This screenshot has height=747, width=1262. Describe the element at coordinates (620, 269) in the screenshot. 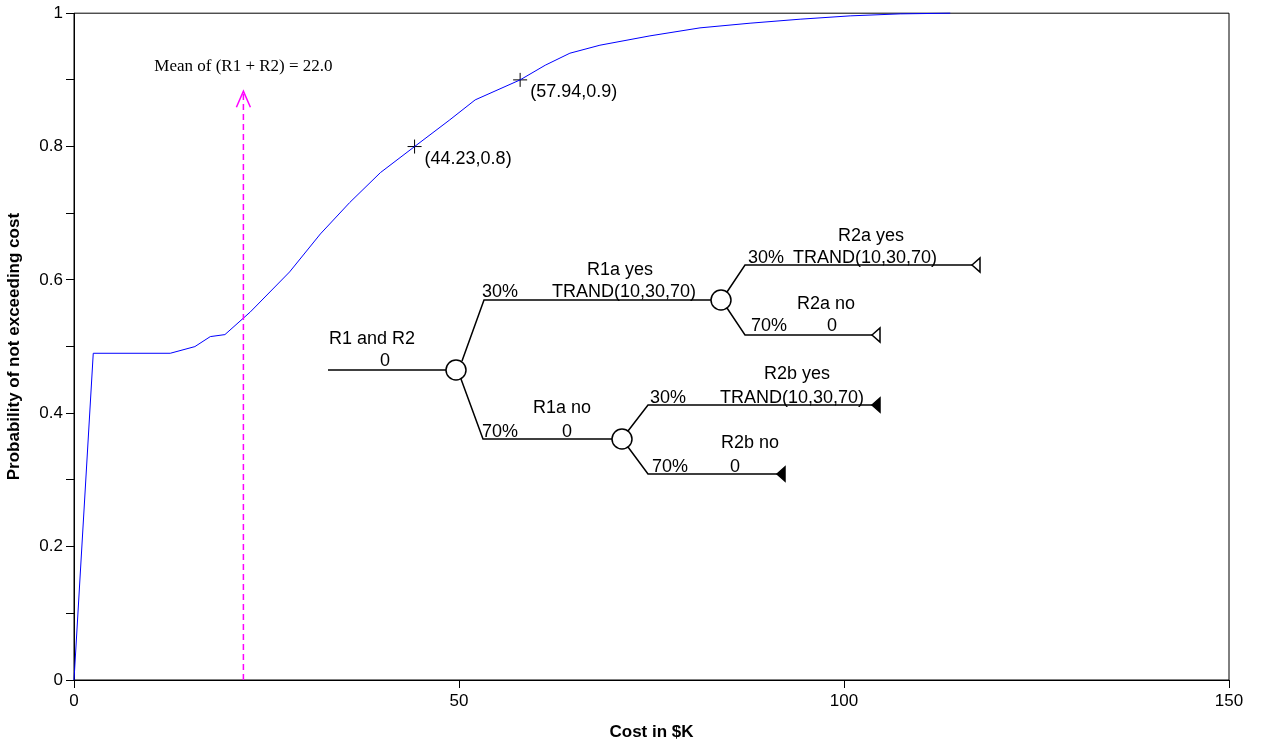

I see `annotation: R1a yes` at that location.